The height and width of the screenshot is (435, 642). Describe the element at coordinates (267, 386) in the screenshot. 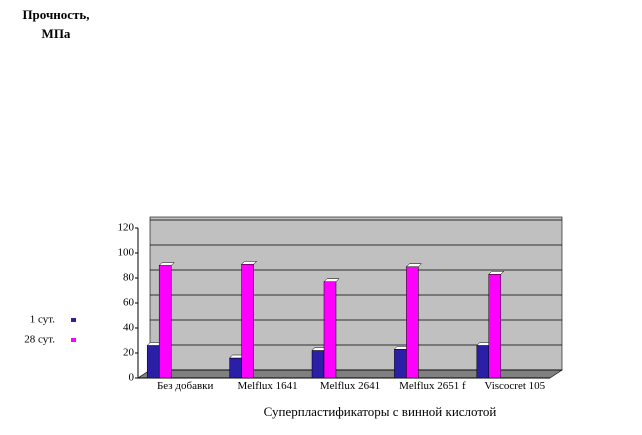

I see `x-tick-label: Melflux 1641` at that location.